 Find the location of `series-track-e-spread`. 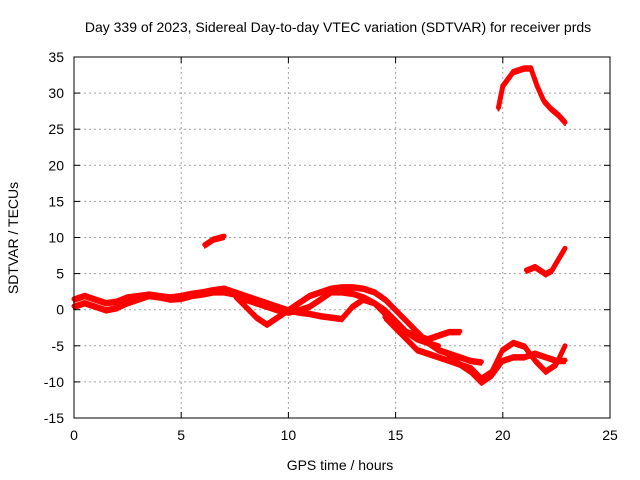

series-track-e-spread is located at coordinates (507, 363).